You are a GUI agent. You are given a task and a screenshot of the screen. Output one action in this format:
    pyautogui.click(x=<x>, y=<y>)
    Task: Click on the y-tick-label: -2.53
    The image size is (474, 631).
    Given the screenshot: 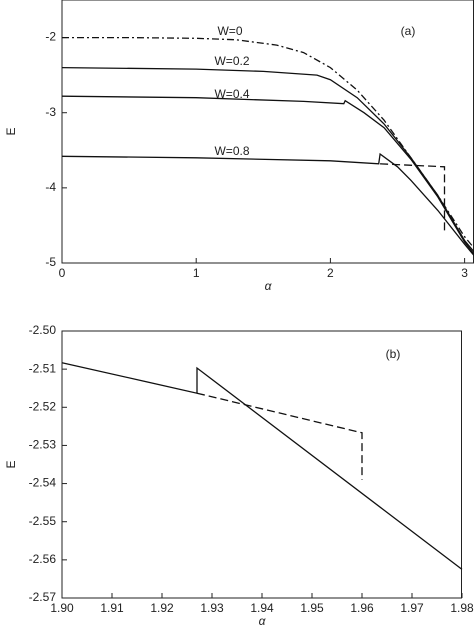 What is the action you would take?
    pyautogui.click(x=43, y=445)
    